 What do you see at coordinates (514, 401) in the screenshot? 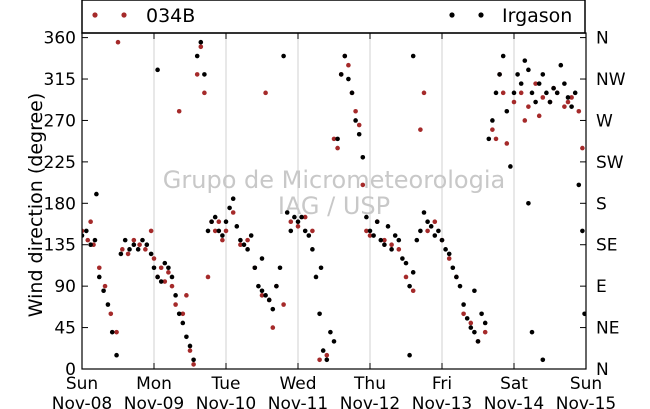
I see `x-tick-label-date: Nov-14` at bounding box center [514, 401].